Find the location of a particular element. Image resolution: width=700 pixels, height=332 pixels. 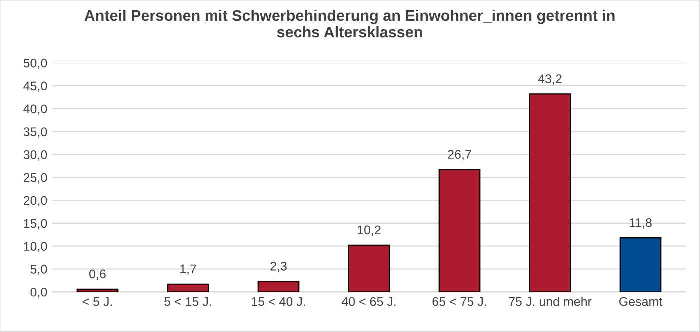

y-tick-label: 25,0 is located at coordinates (36, 178).